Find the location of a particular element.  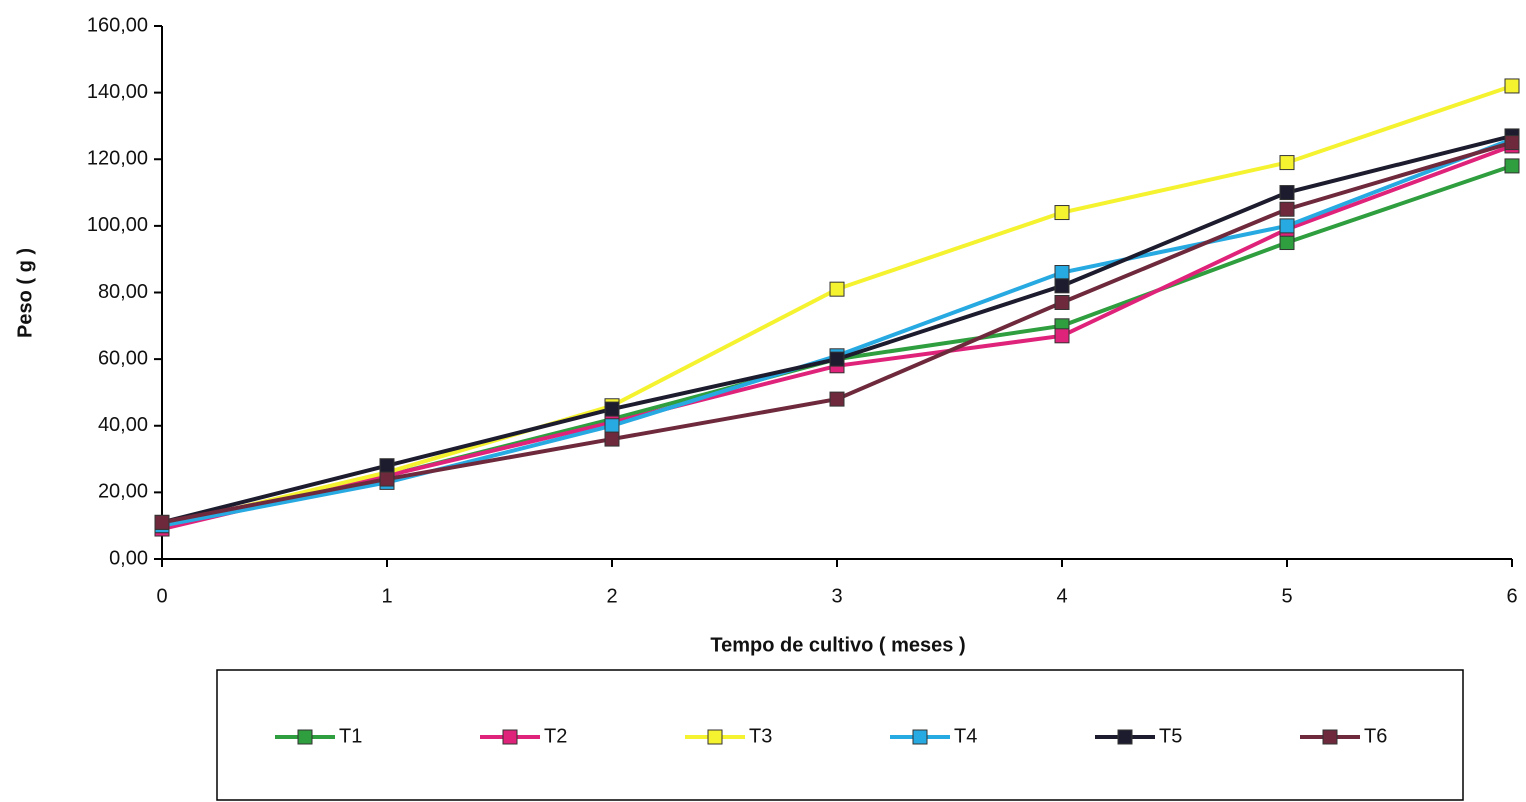

legend-label: T4 is located at coordinates (965, 736).